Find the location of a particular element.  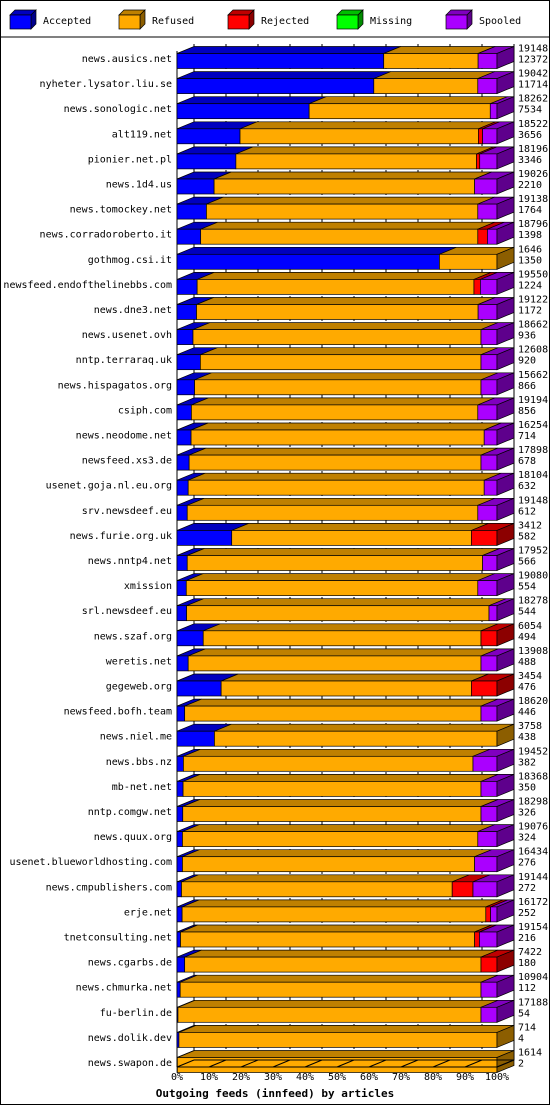

row-accepted-count: 3656 is located at coordinates (530, 135).